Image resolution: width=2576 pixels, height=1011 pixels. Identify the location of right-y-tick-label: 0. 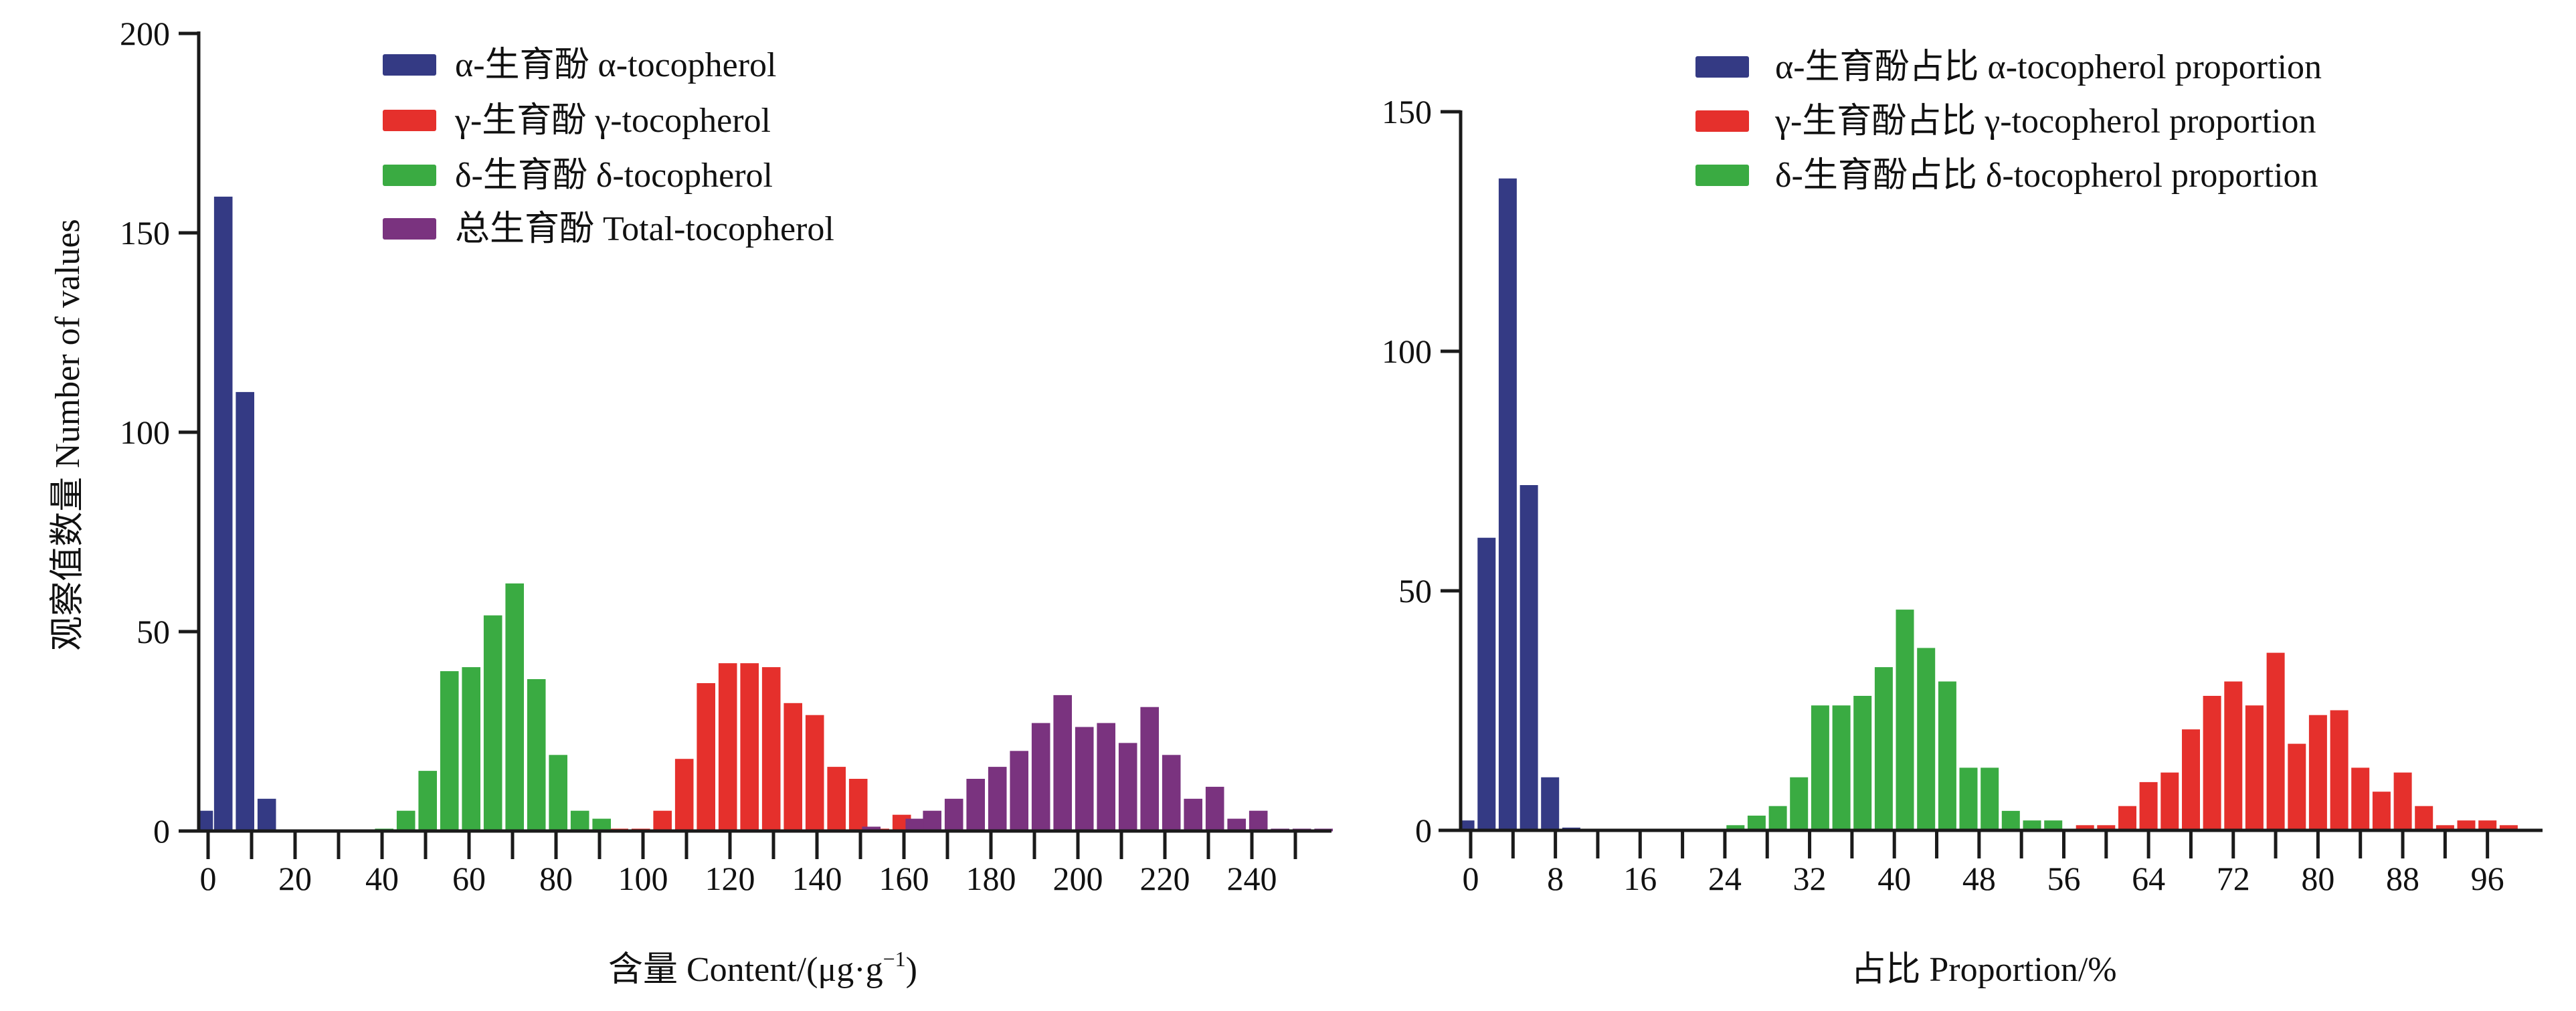
(1423, 830).